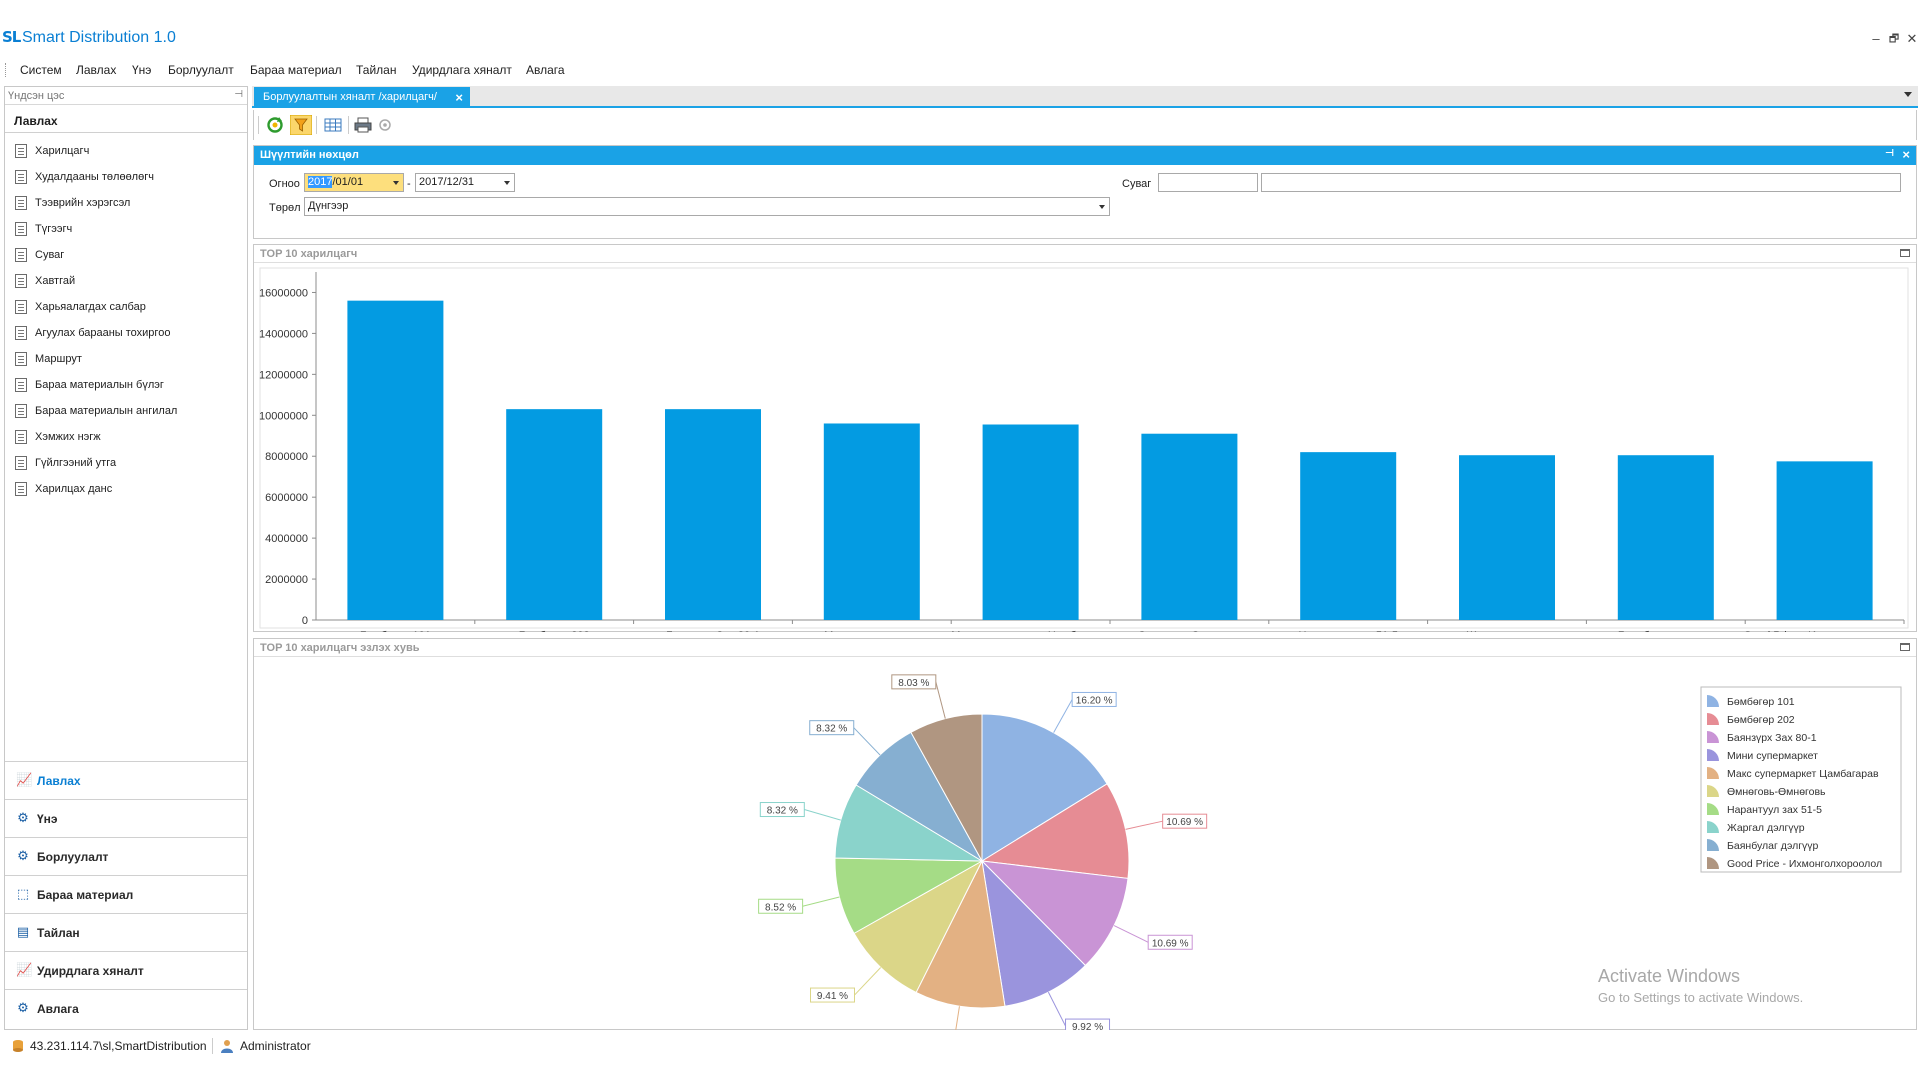 This screenshot has width=1920, height=1080. What do you see at coordinates (1876, 38) in the screenshot?
I see `minimize-button: –` at bounding box center [1876, 38].